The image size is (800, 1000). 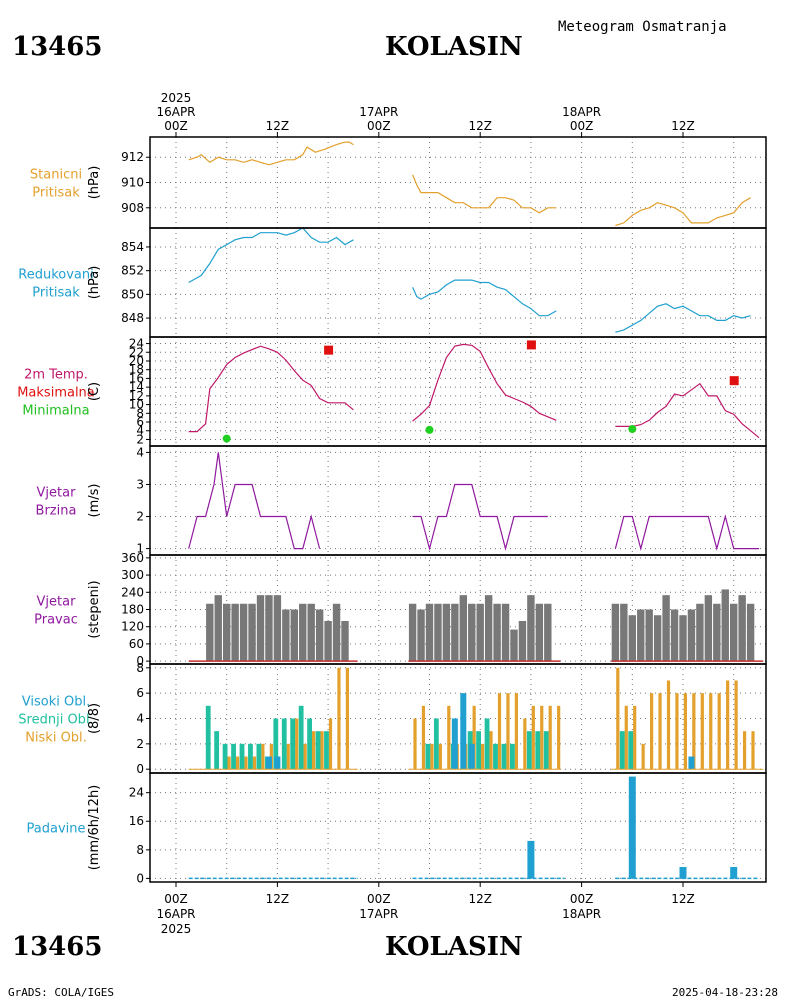 What do you see at coordinates (176, 929) in the screenshot?
I see `time-label-bottom: 2025` at bounding box center [176, 929].